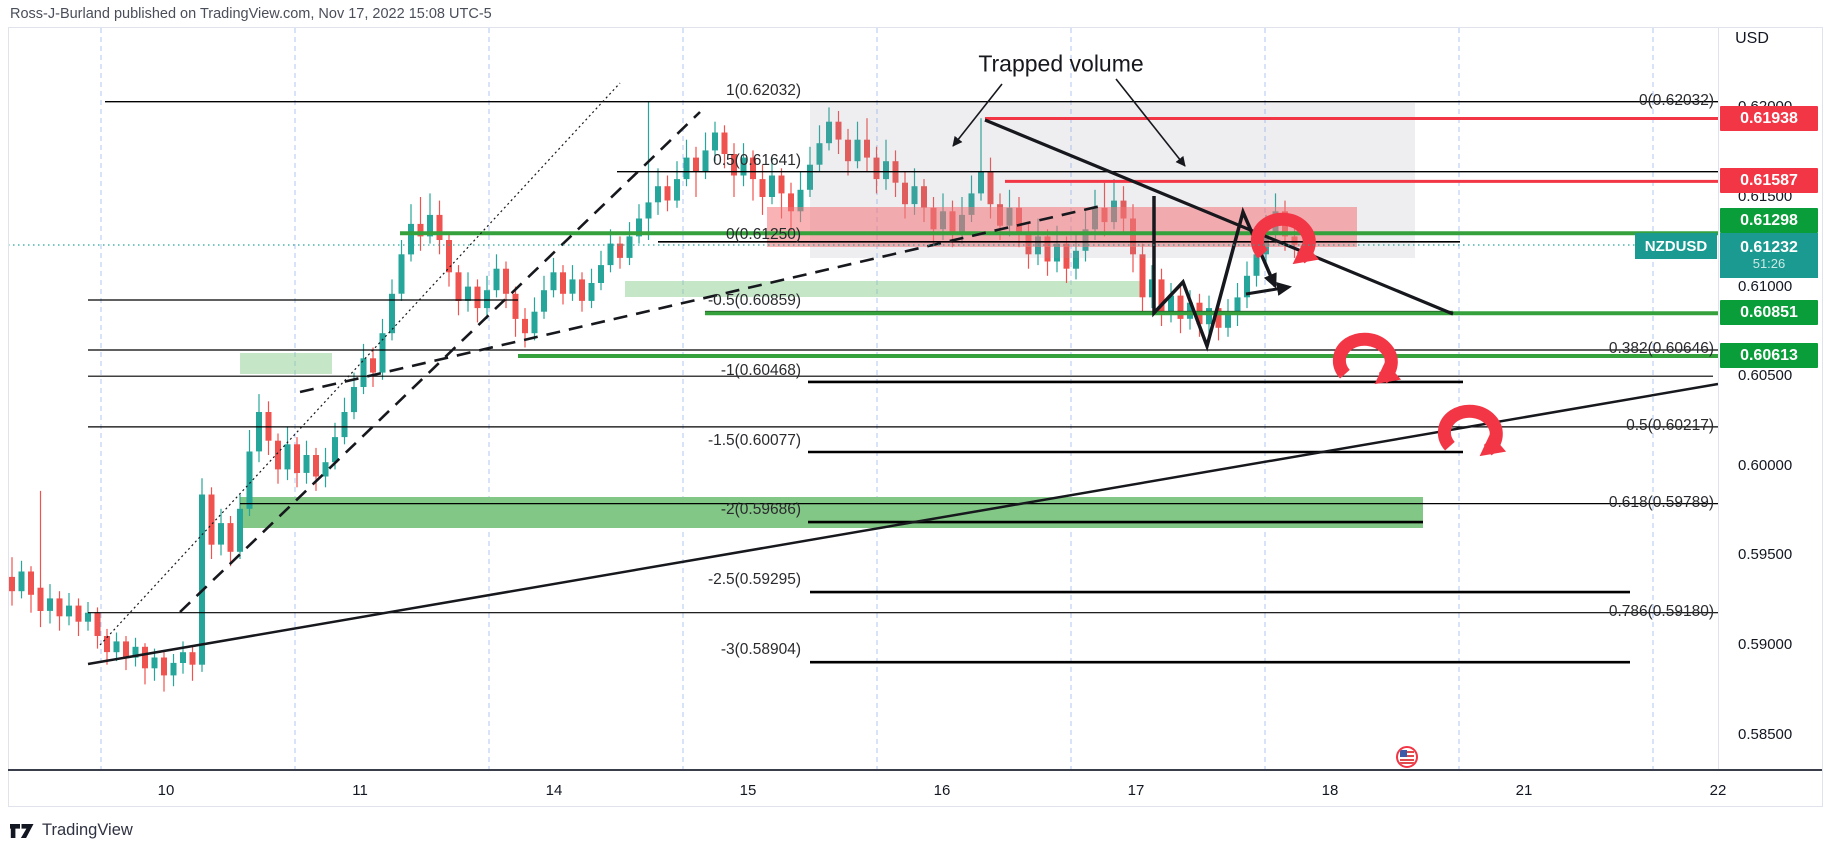 The image size is (1834, 850). I want to click on time-axis-label: 10, so click(166, 790).